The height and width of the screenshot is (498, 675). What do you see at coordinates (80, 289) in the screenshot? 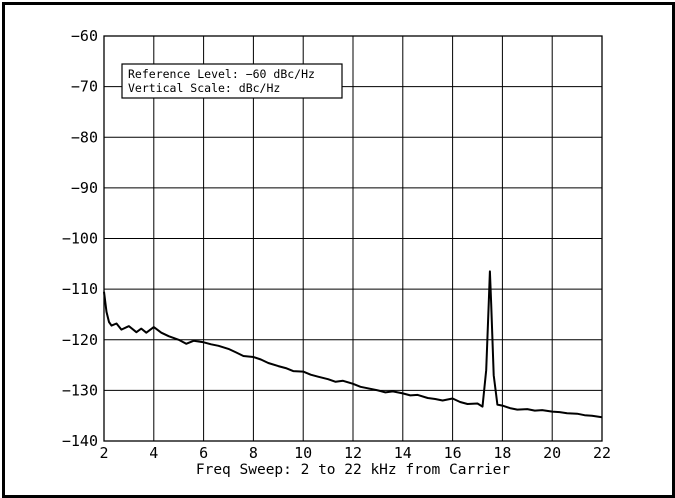
I see `y-tick-label-5: −110` at bounding box center [80, 289].